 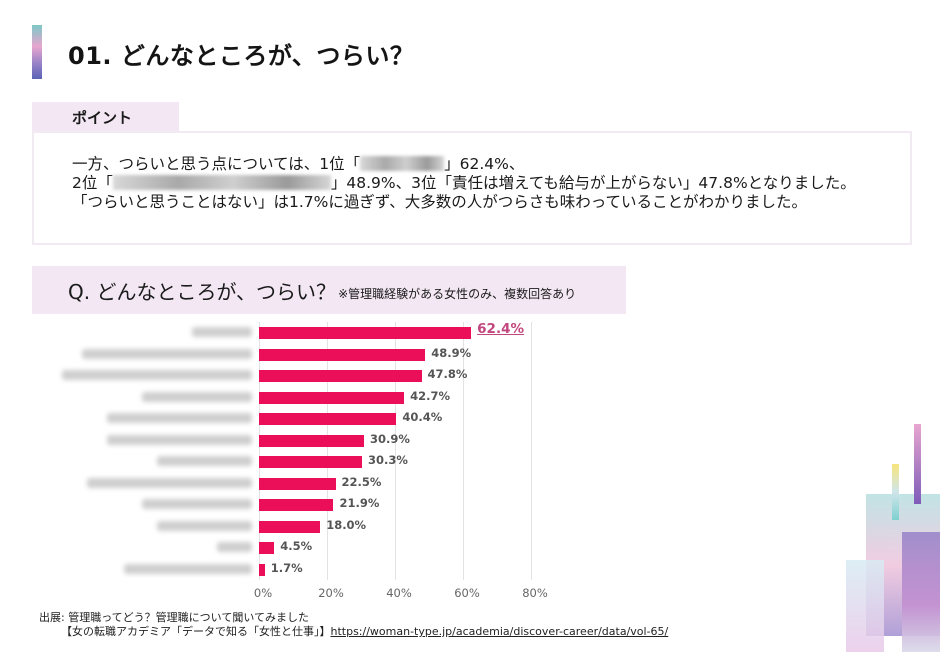 I want to click on point-tab: ポイント, so click(x=105, y=117).